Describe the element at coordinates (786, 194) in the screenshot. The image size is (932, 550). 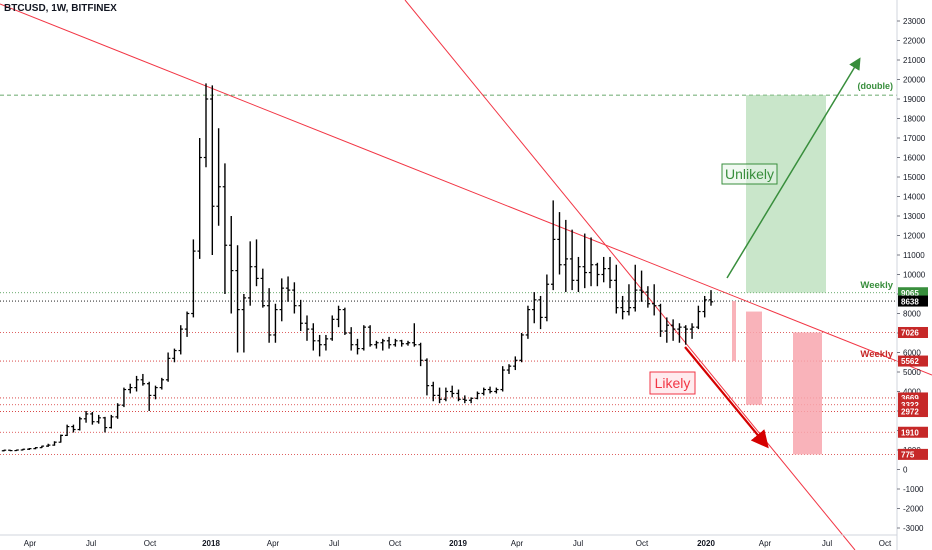
I see `zone-green-target` at that location.